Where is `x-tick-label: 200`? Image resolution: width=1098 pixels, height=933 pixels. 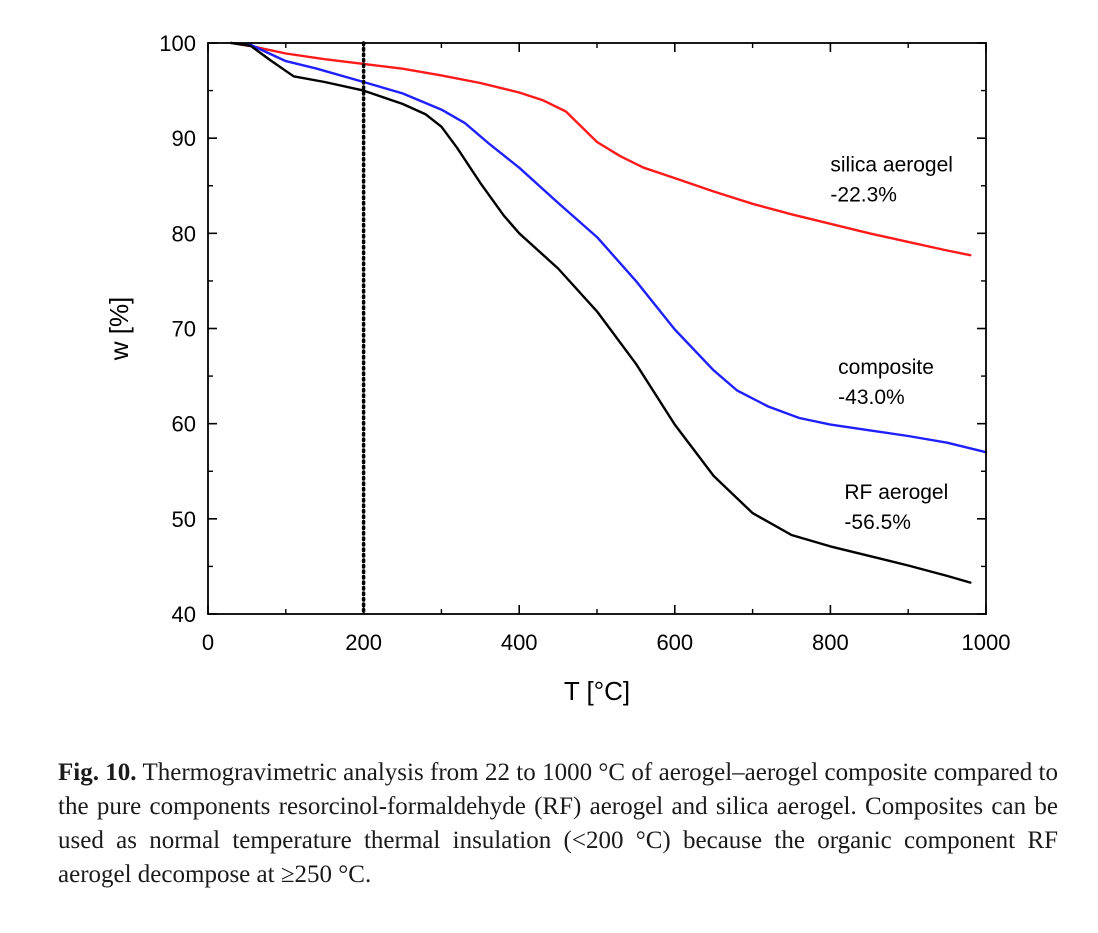
x-tick-label: 200 is located at coordinates (363, 642).